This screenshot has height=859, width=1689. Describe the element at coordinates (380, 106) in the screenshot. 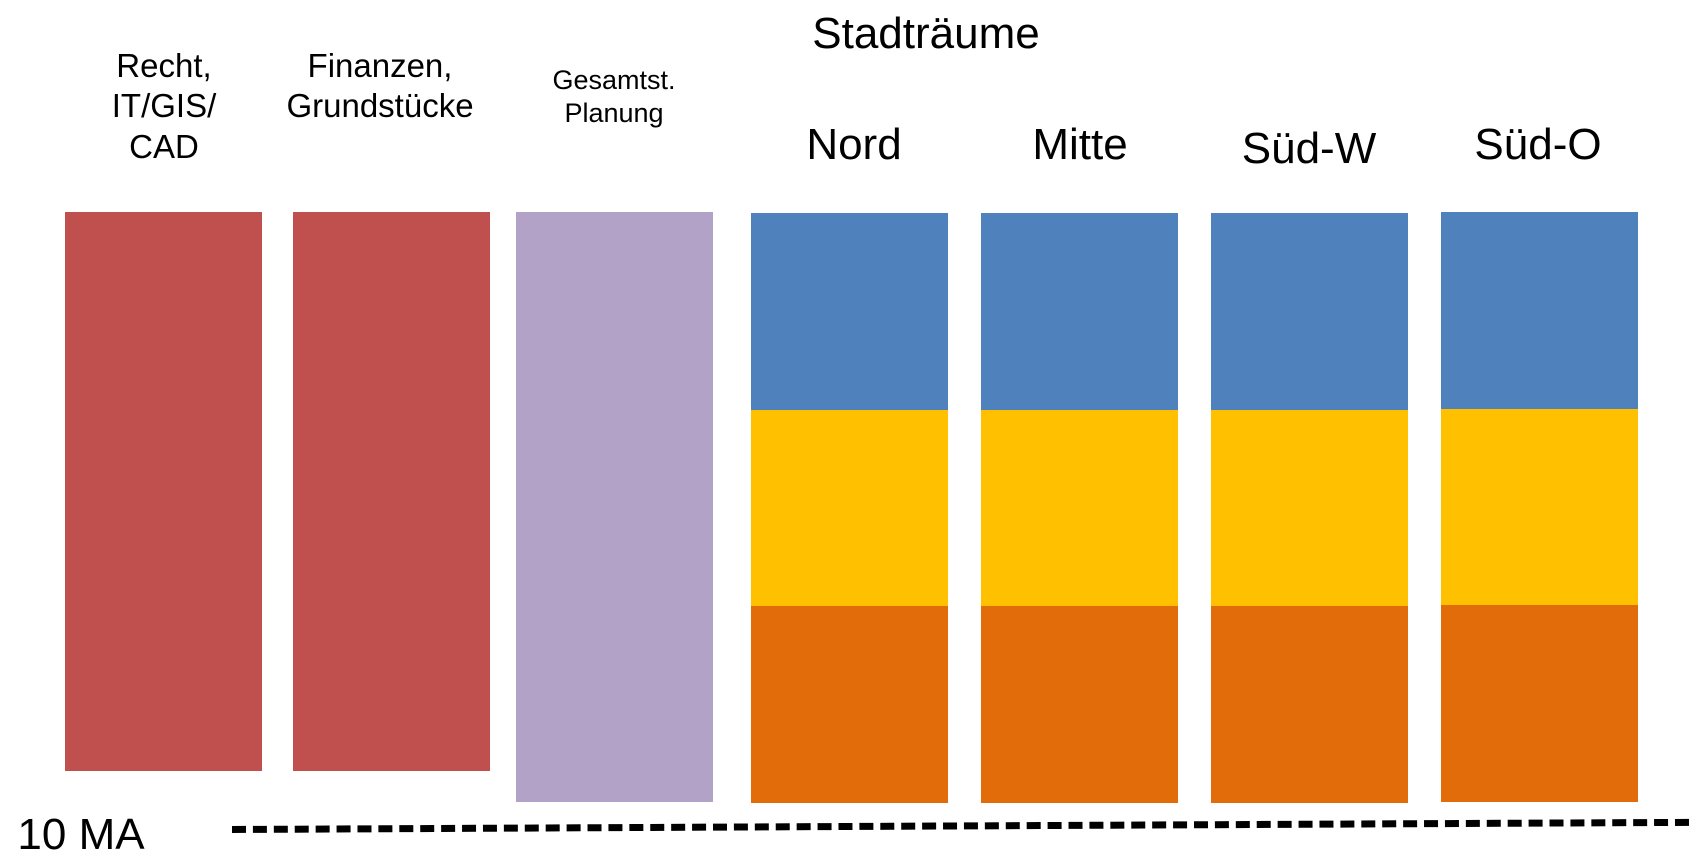

I see `unit-label-line: Grundstücke` at that location.